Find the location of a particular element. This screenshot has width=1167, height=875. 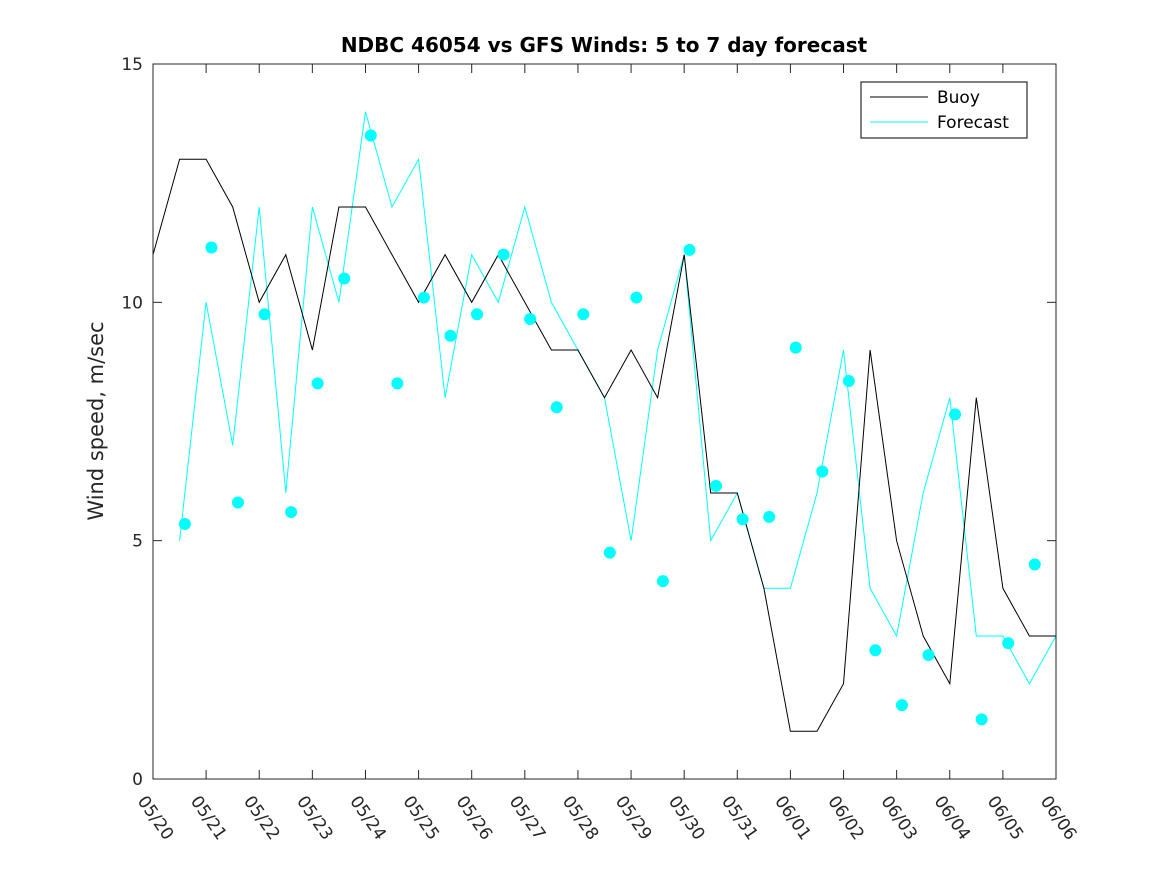

y-tick-label: 10 is located at coordinates (132, 303).